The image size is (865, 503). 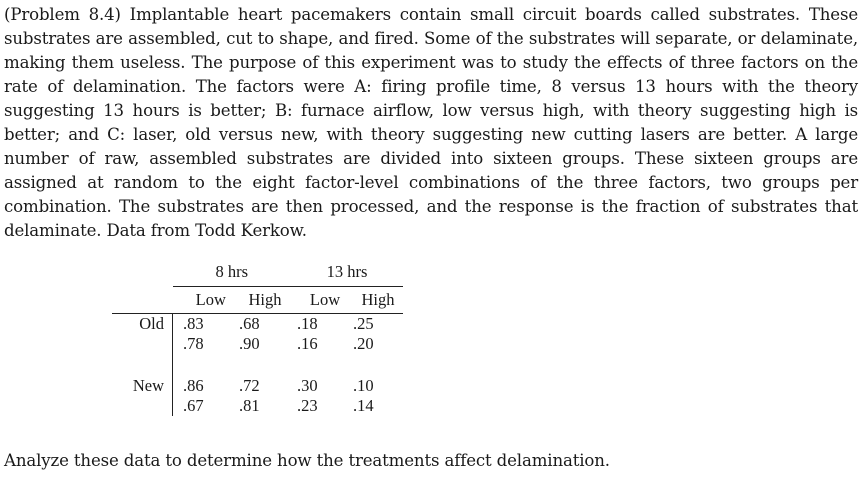 I want to click on table-cell: .83, so click(x=205, y=323).